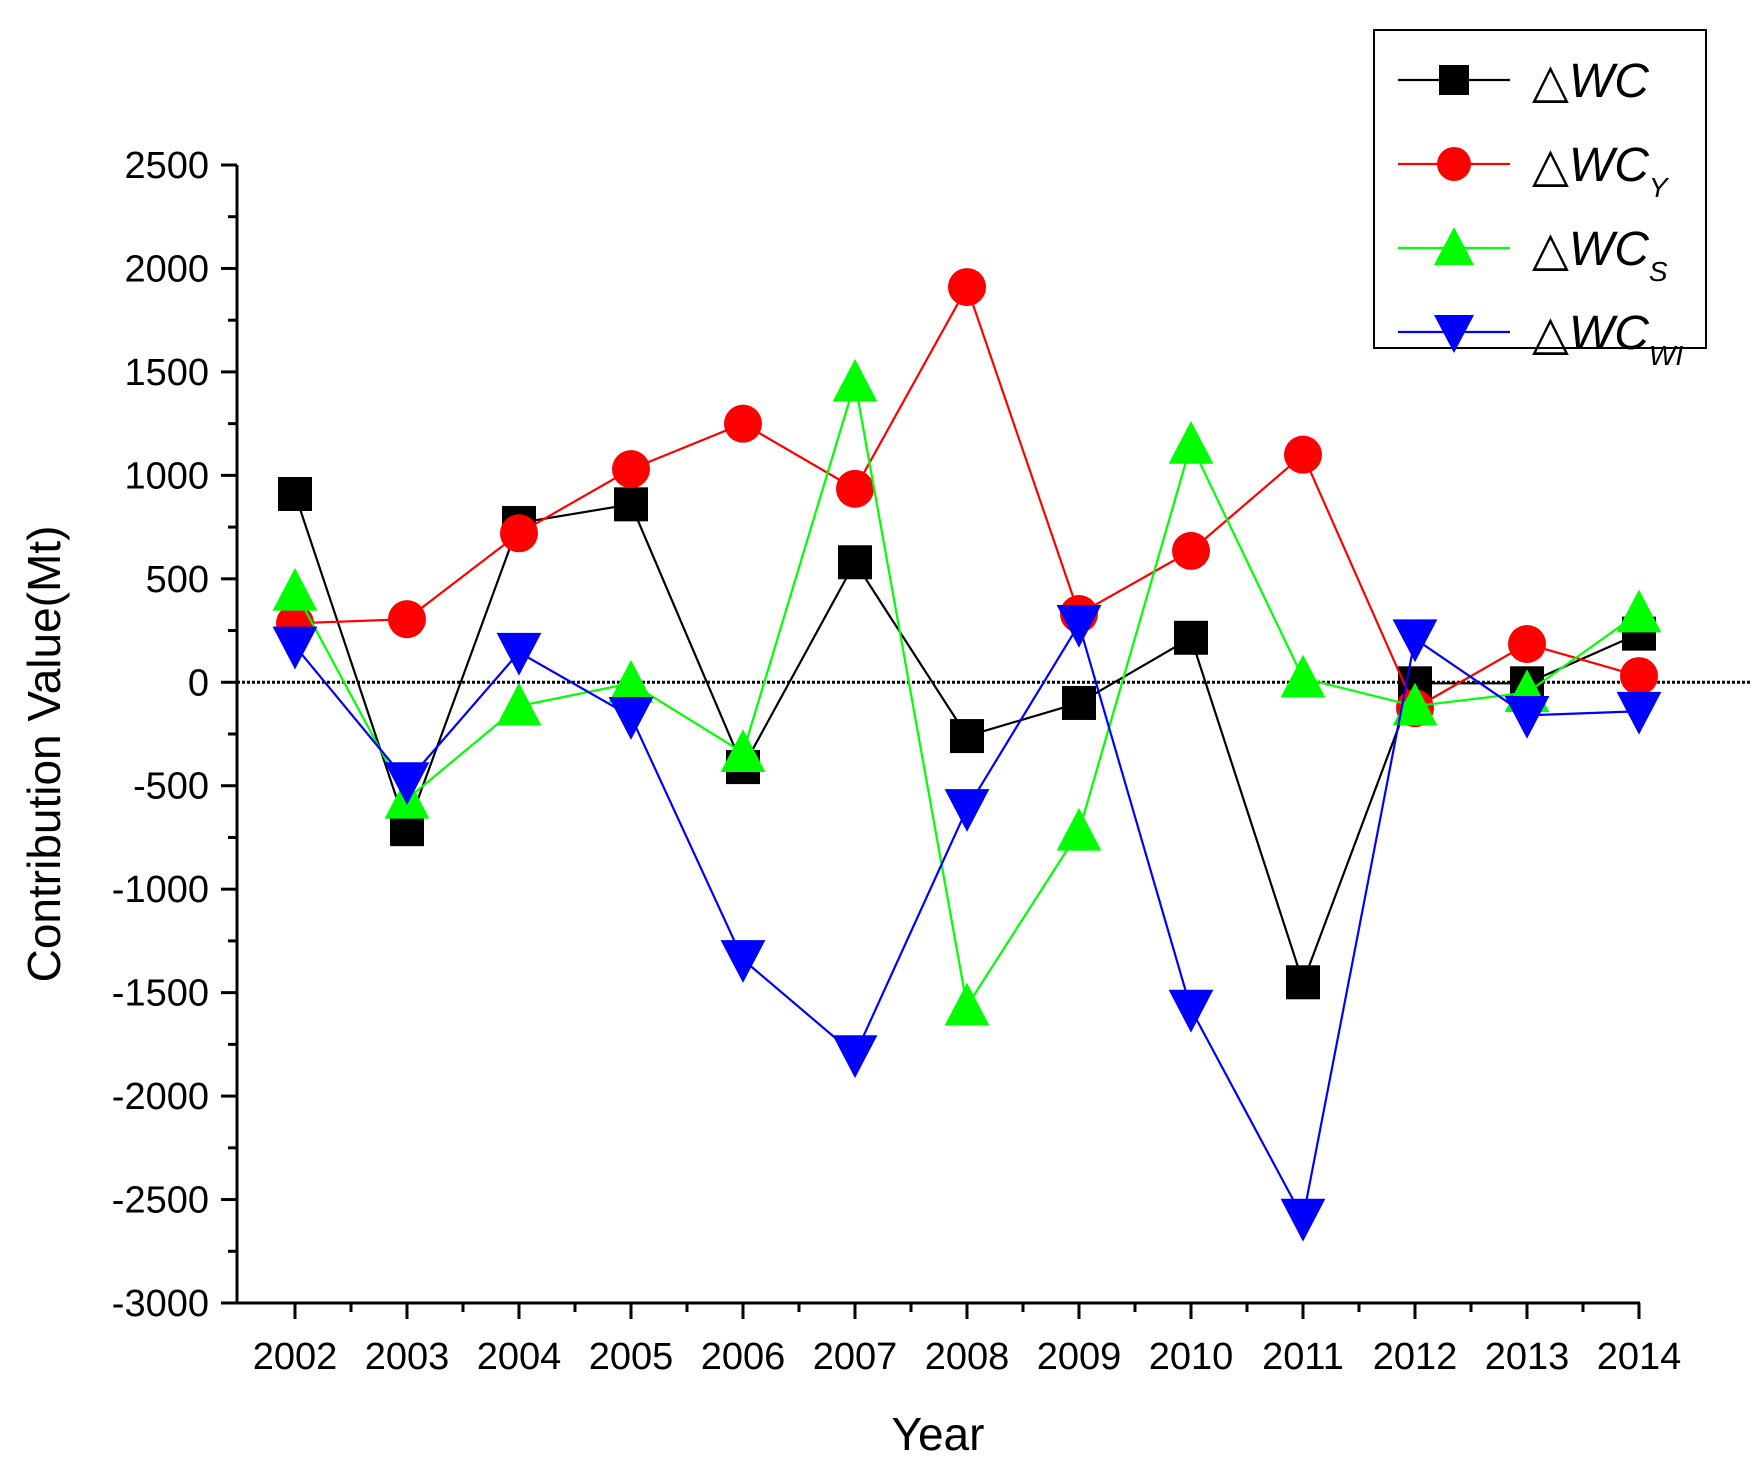 This screenshot has width=1752, height=1470. I want to click on legend-item-2: △WCY, so click(1534, 171).